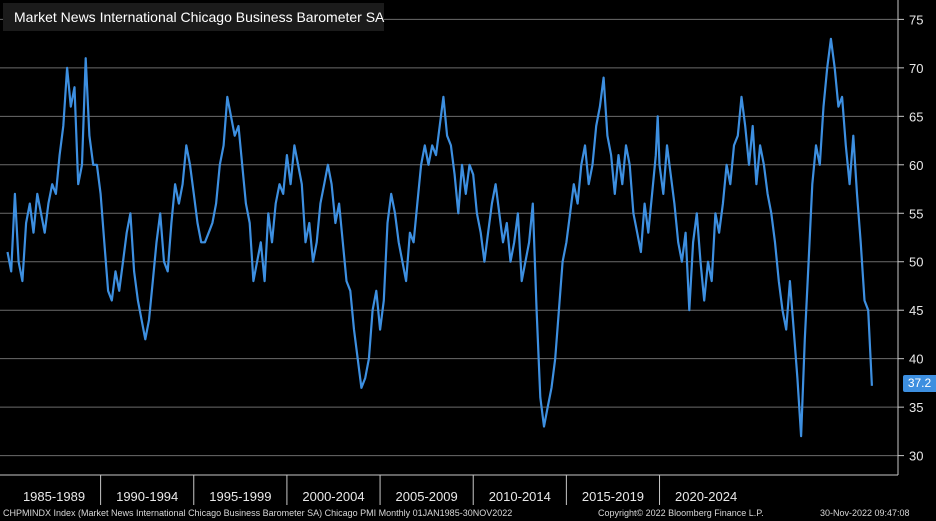 The height and width of the screenshot is (521, 936). What do you see at coordinates (681, 513) in the screenshot?
I see `footer-copyright: Copyright© 2022 Bloomberg Finance L.P.` at bounding box center [681, 513].